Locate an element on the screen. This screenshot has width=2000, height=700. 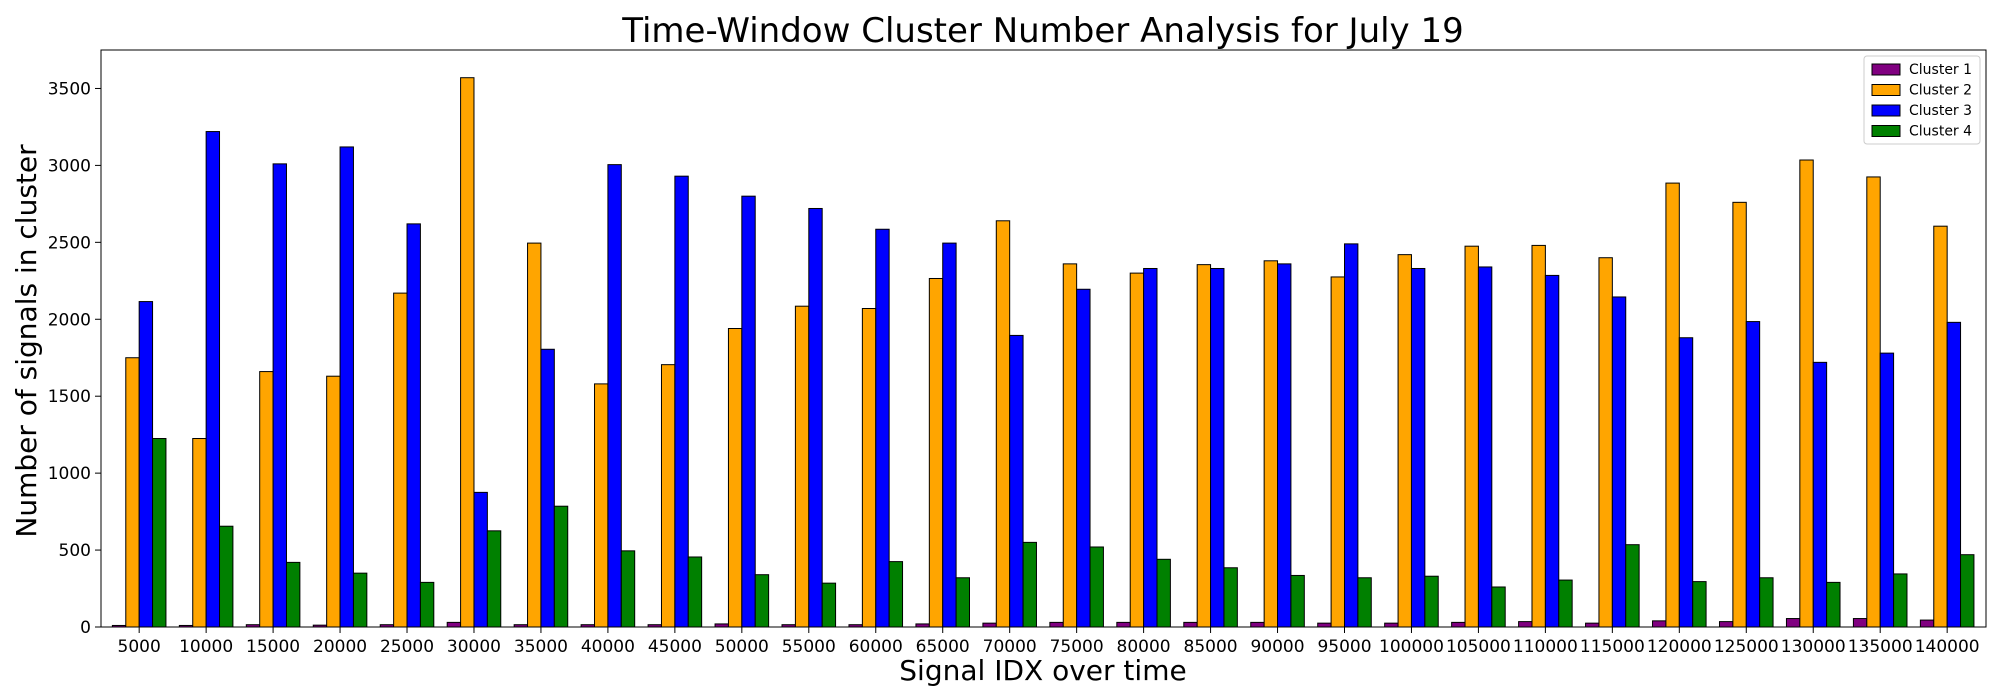
y-tick-label: 1000 is located at coordinates (69, 474).